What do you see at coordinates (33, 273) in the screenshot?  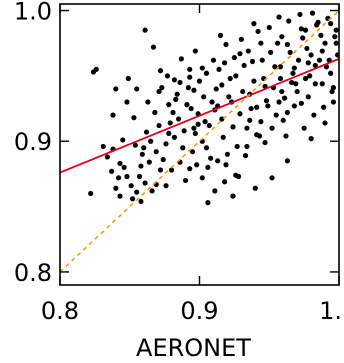 I see `y-tick-label: 0.8` at bounding box center [33, 273].